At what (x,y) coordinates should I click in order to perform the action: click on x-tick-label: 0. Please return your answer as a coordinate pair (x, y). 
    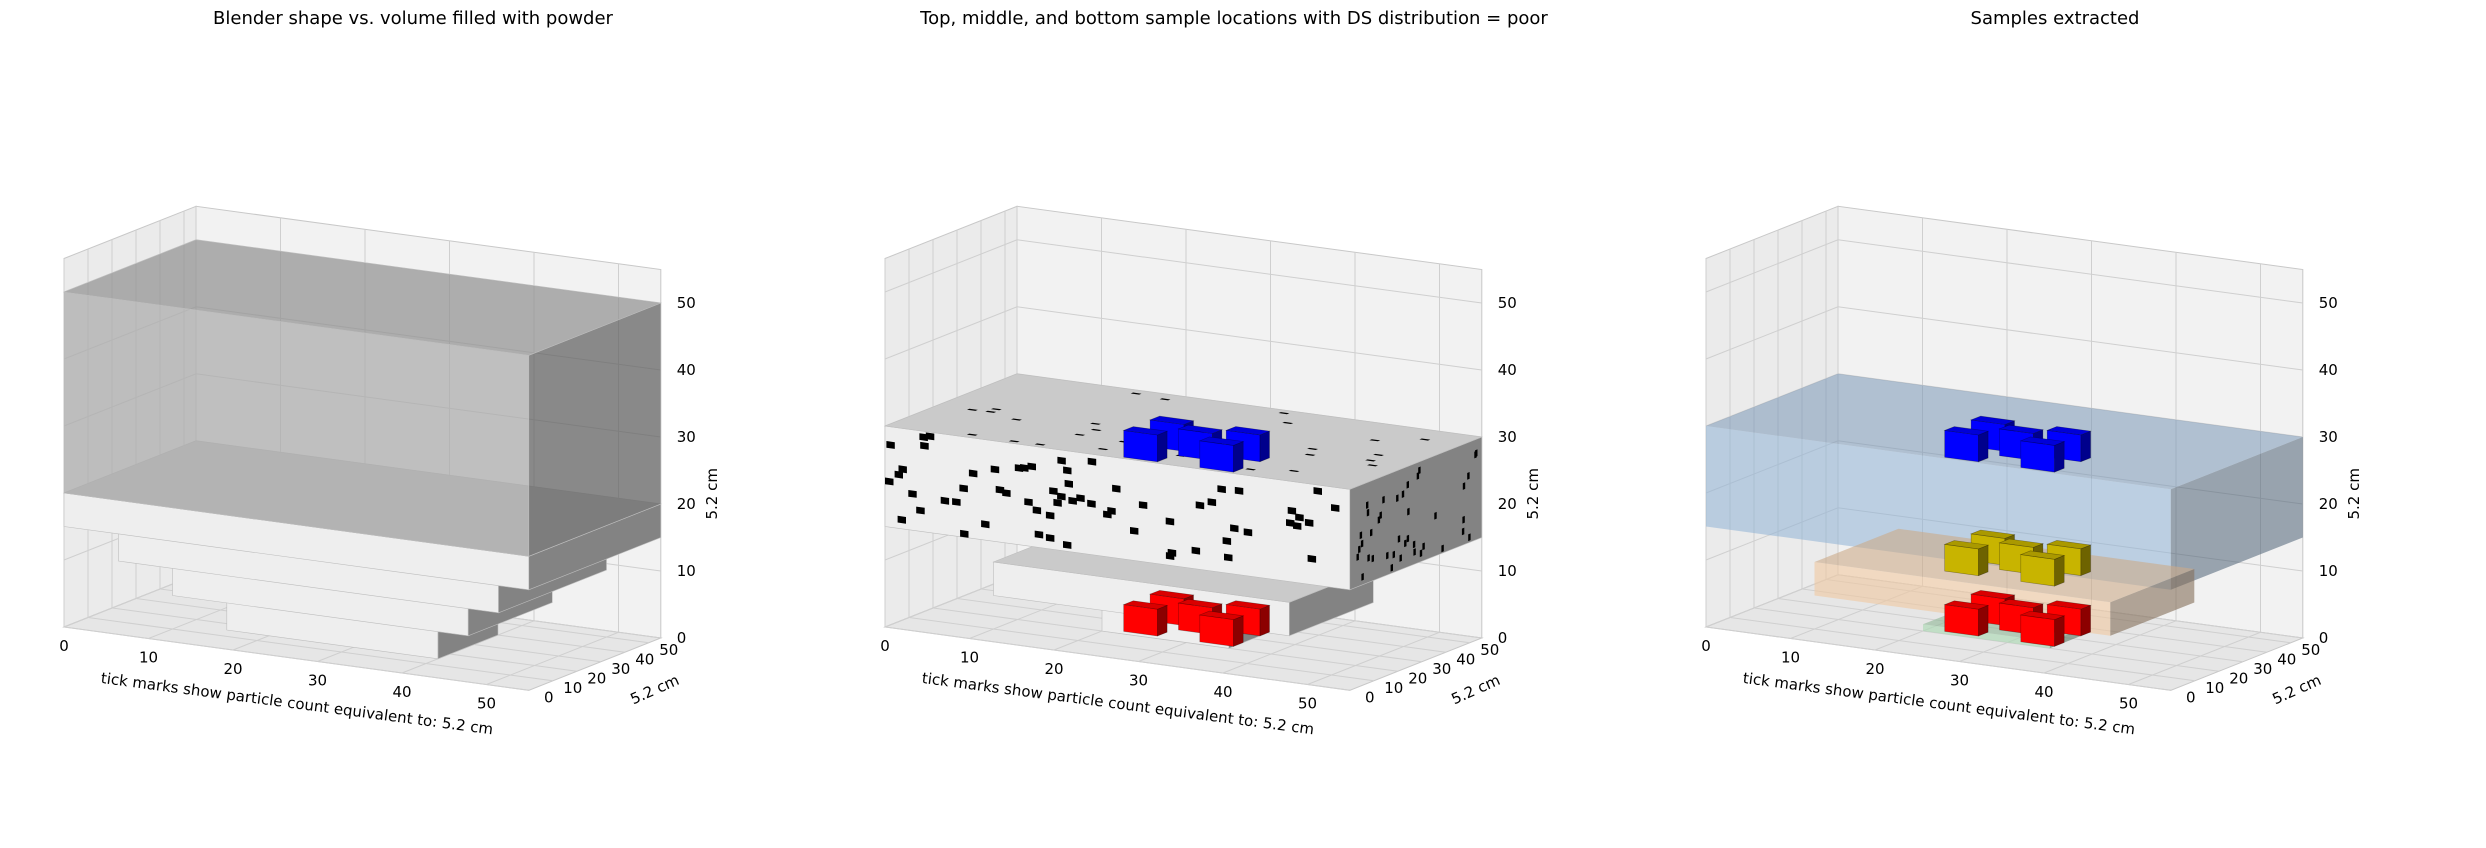
    Looking at the image, I should click on (885, 646).